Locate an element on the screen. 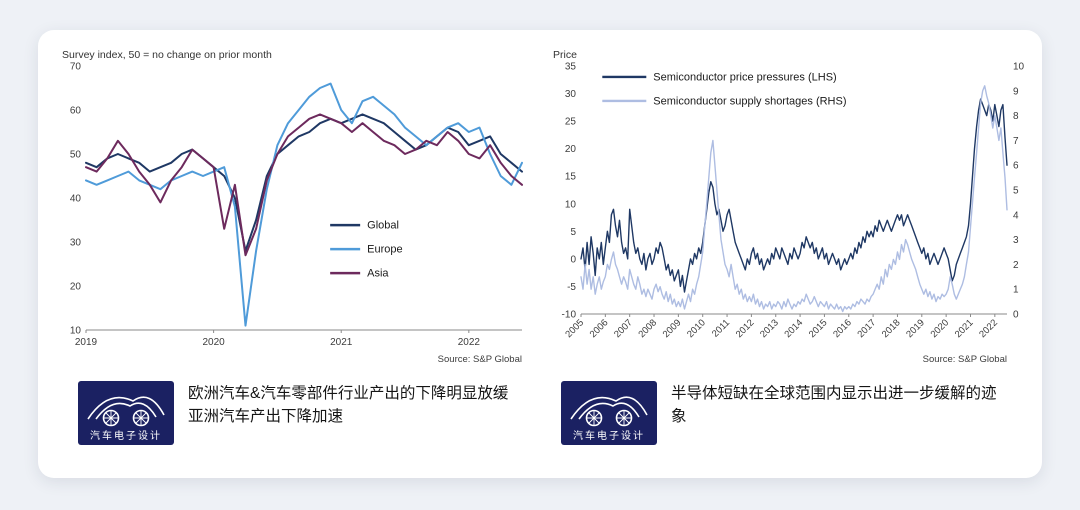 This screenshot has width=1080, height=510. svg-text: 2005 is located at coordinates (574, 328).